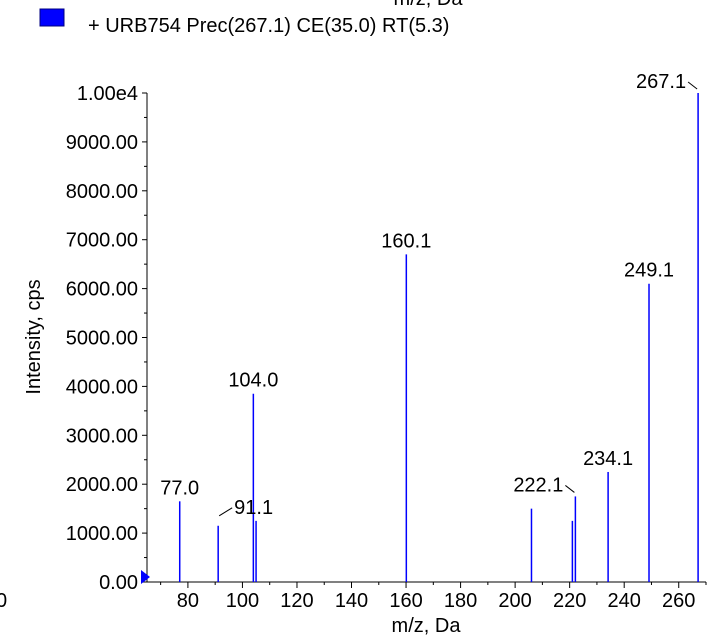 The image size is (720, 641). Describe the element at coordinates (102, 485) in the screenshot. I see `y-tick-label: 2000.00` at that location.